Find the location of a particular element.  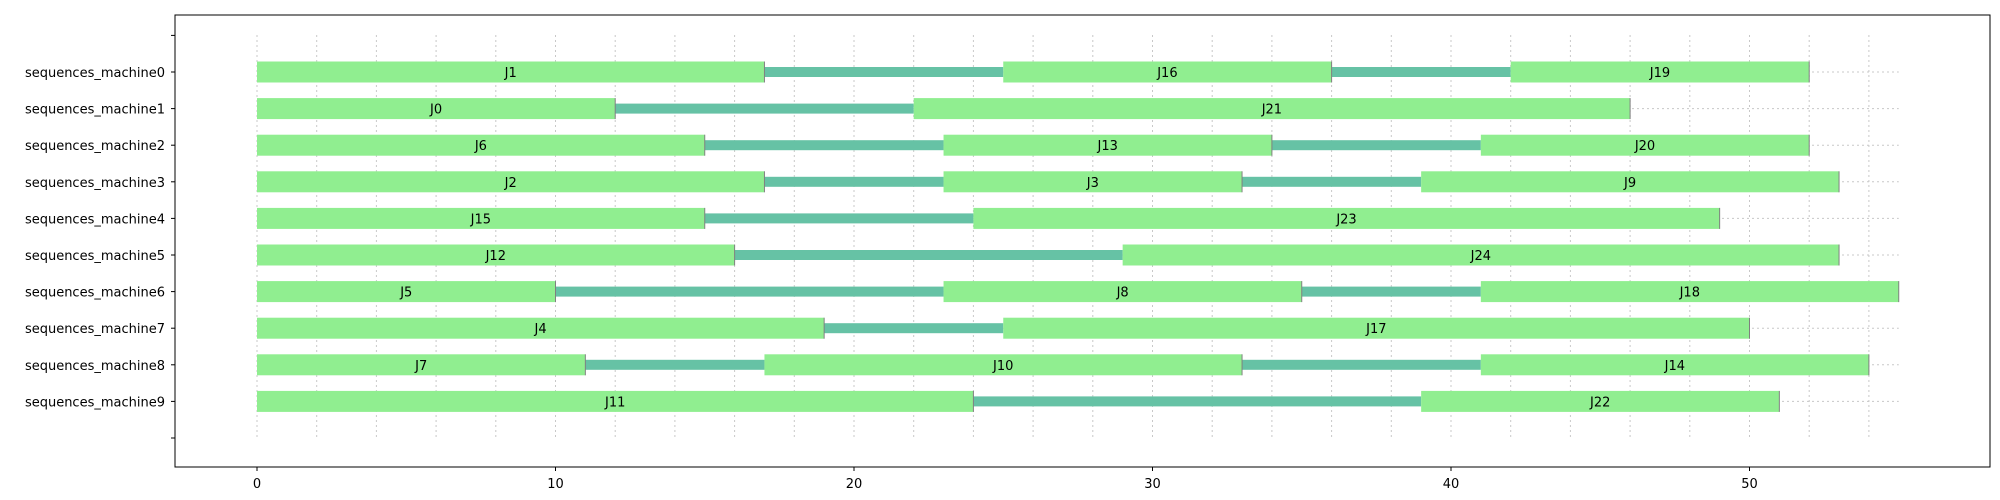

y-tick-label: sequences_machine5 is located at coordinates (95, 256).